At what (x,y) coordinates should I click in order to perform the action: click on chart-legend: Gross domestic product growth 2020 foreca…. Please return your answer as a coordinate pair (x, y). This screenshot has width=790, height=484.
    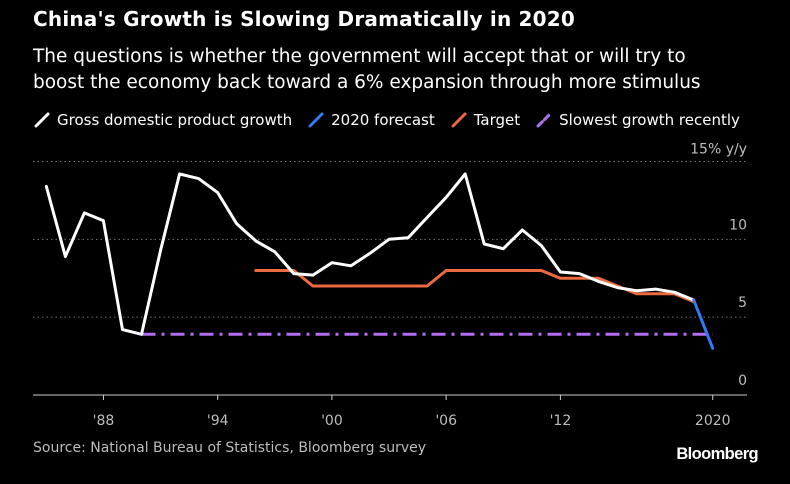
    Looking at the image, I should click on (386, 120).